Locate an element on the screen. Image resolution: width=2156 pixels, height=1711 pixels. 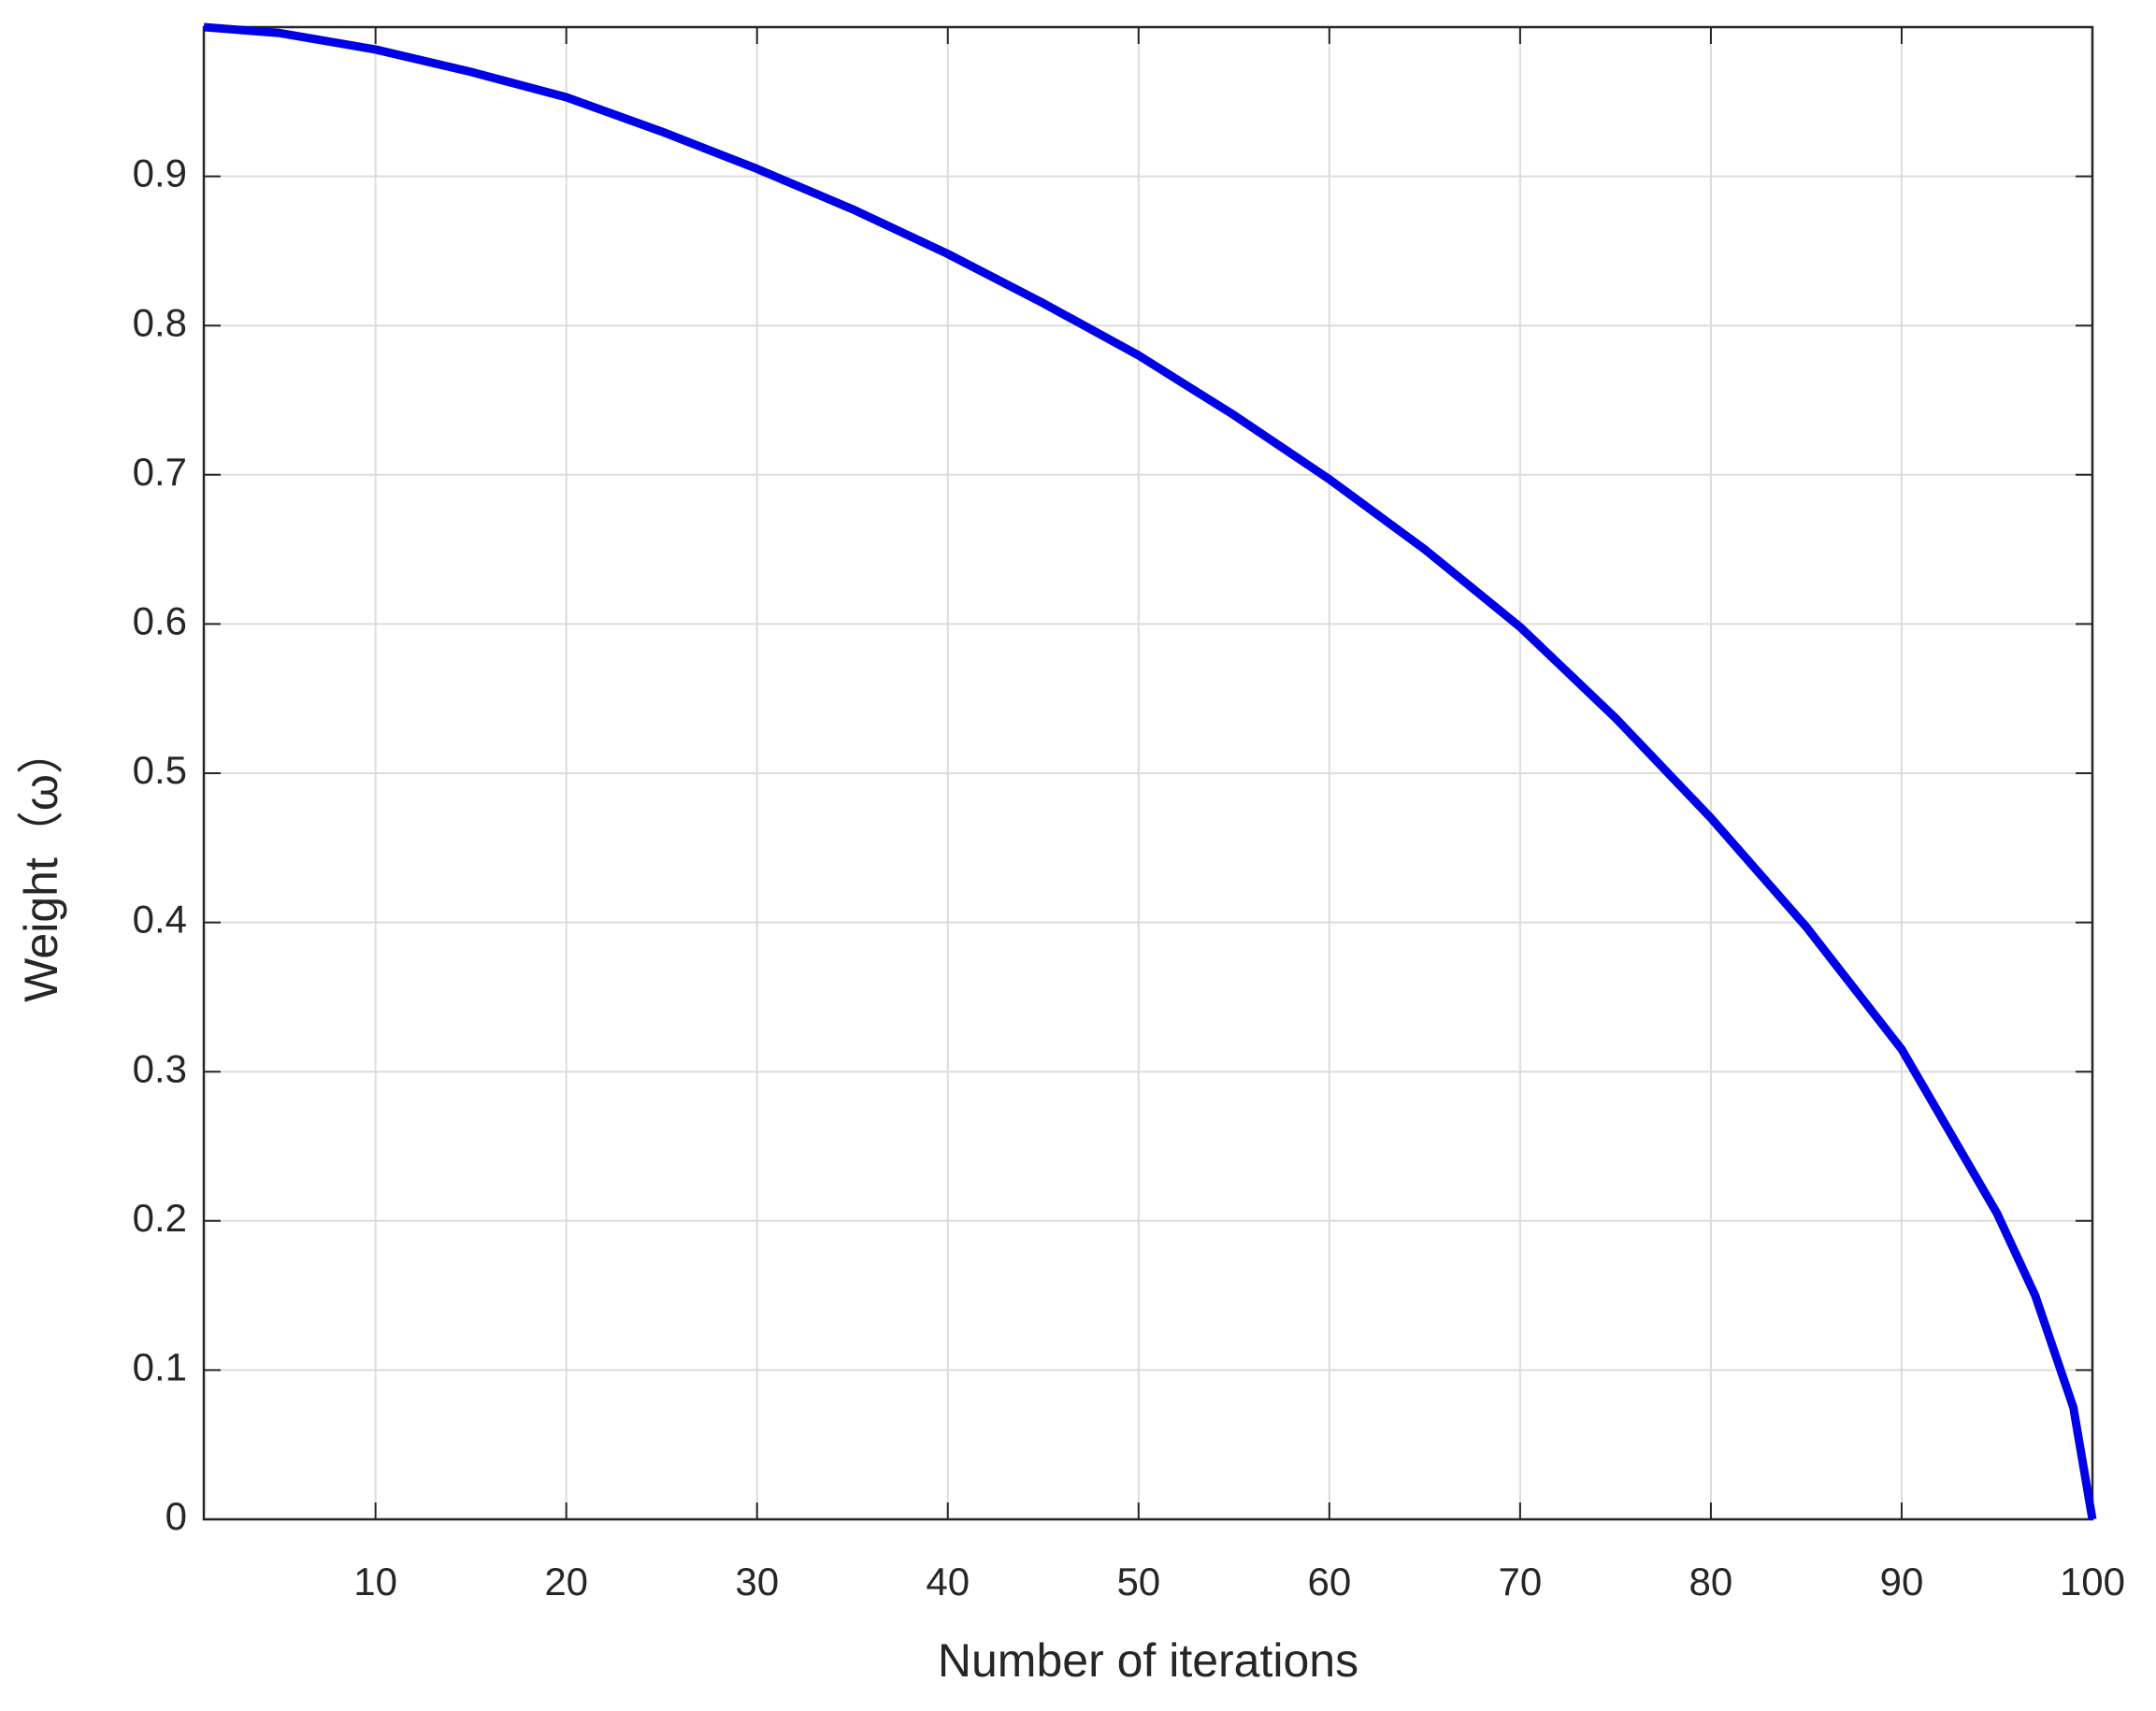
x-tick-label: 40 is located at coordinates (948, 1582).